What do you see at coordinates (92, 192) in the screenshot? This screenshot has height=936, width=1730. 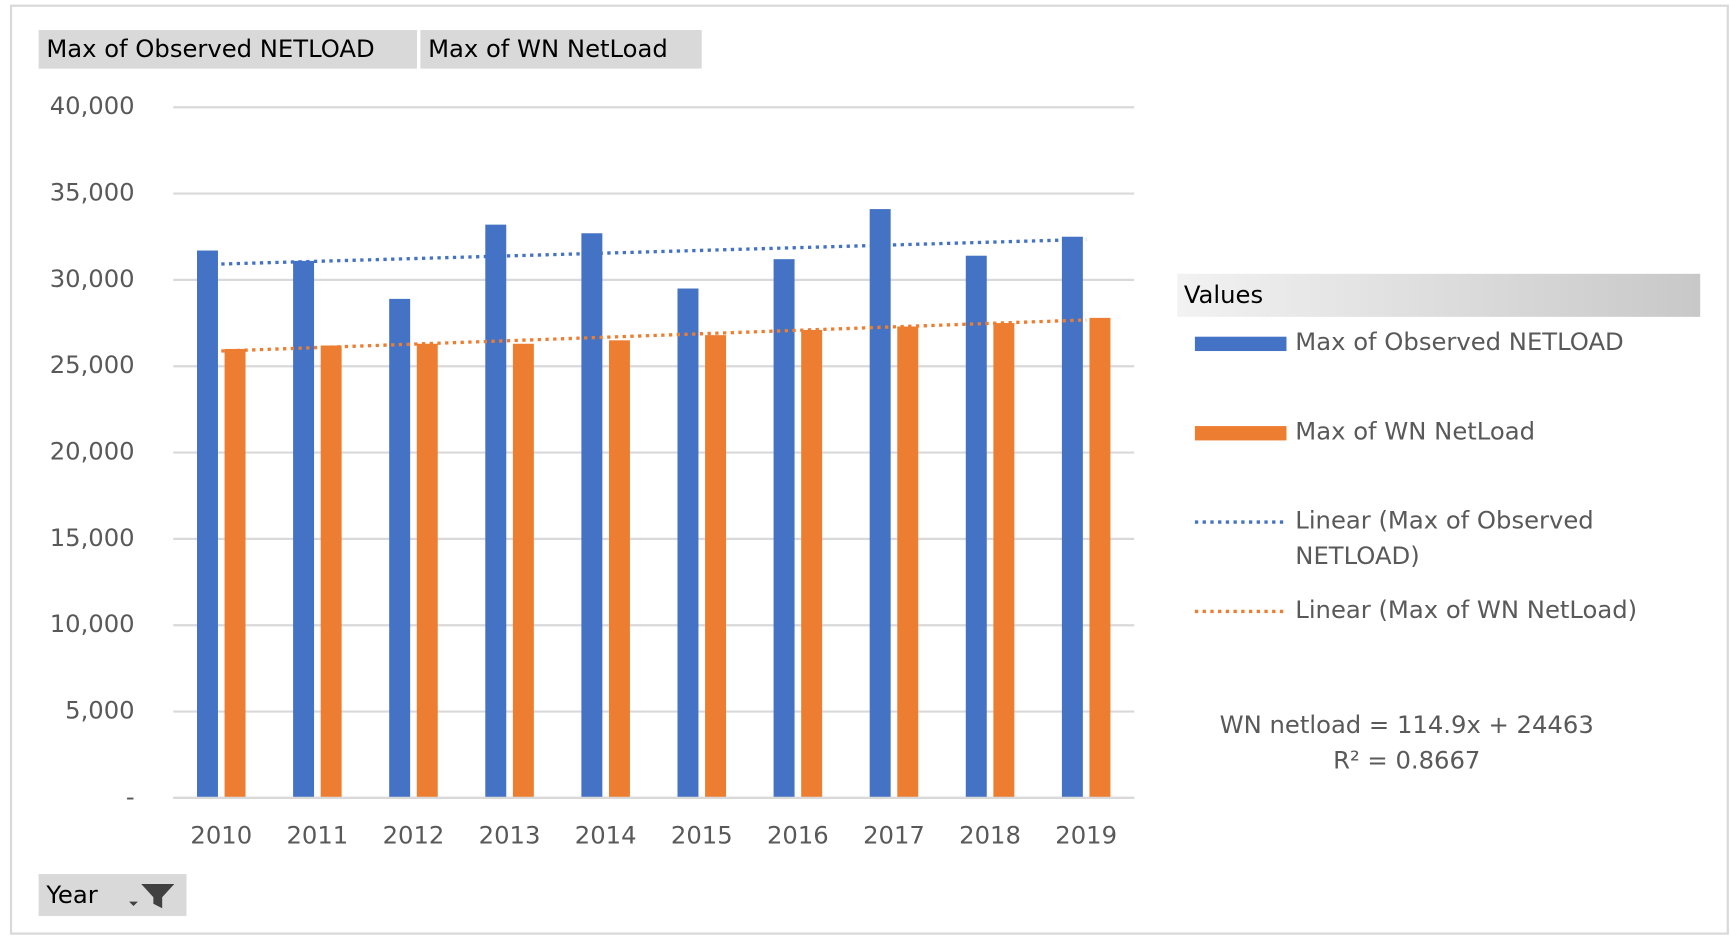 I see `y-tick-label: 35,000` at bounding box center [92, 192].